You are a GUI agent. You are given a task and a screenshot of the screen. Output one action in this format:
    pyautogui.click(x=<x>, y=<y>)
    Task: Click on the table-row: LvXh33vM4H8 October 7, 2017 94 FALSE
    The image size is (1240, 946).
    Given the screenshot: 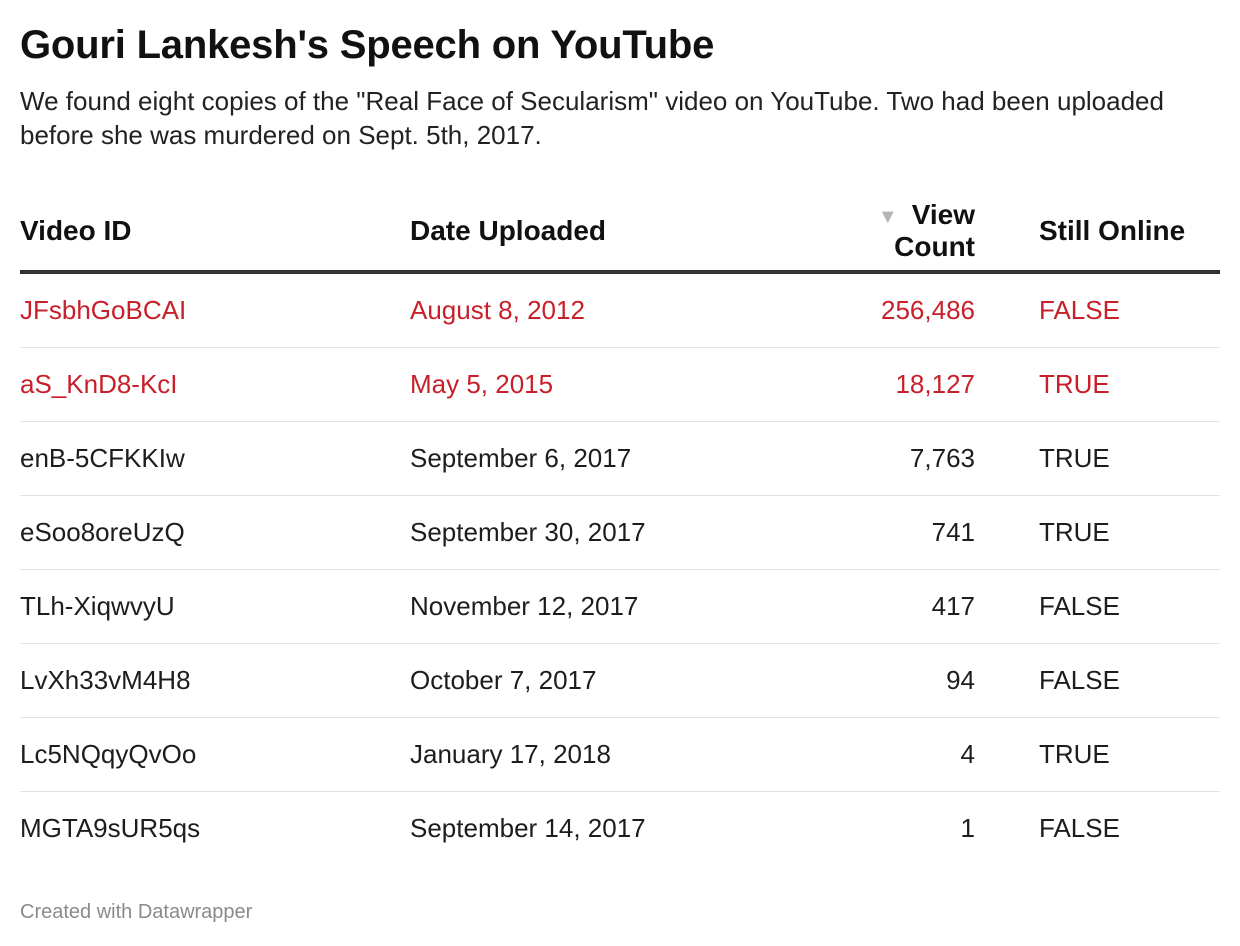 What is the action you would take?
    pyautogui.click(x=620, y=680)
    